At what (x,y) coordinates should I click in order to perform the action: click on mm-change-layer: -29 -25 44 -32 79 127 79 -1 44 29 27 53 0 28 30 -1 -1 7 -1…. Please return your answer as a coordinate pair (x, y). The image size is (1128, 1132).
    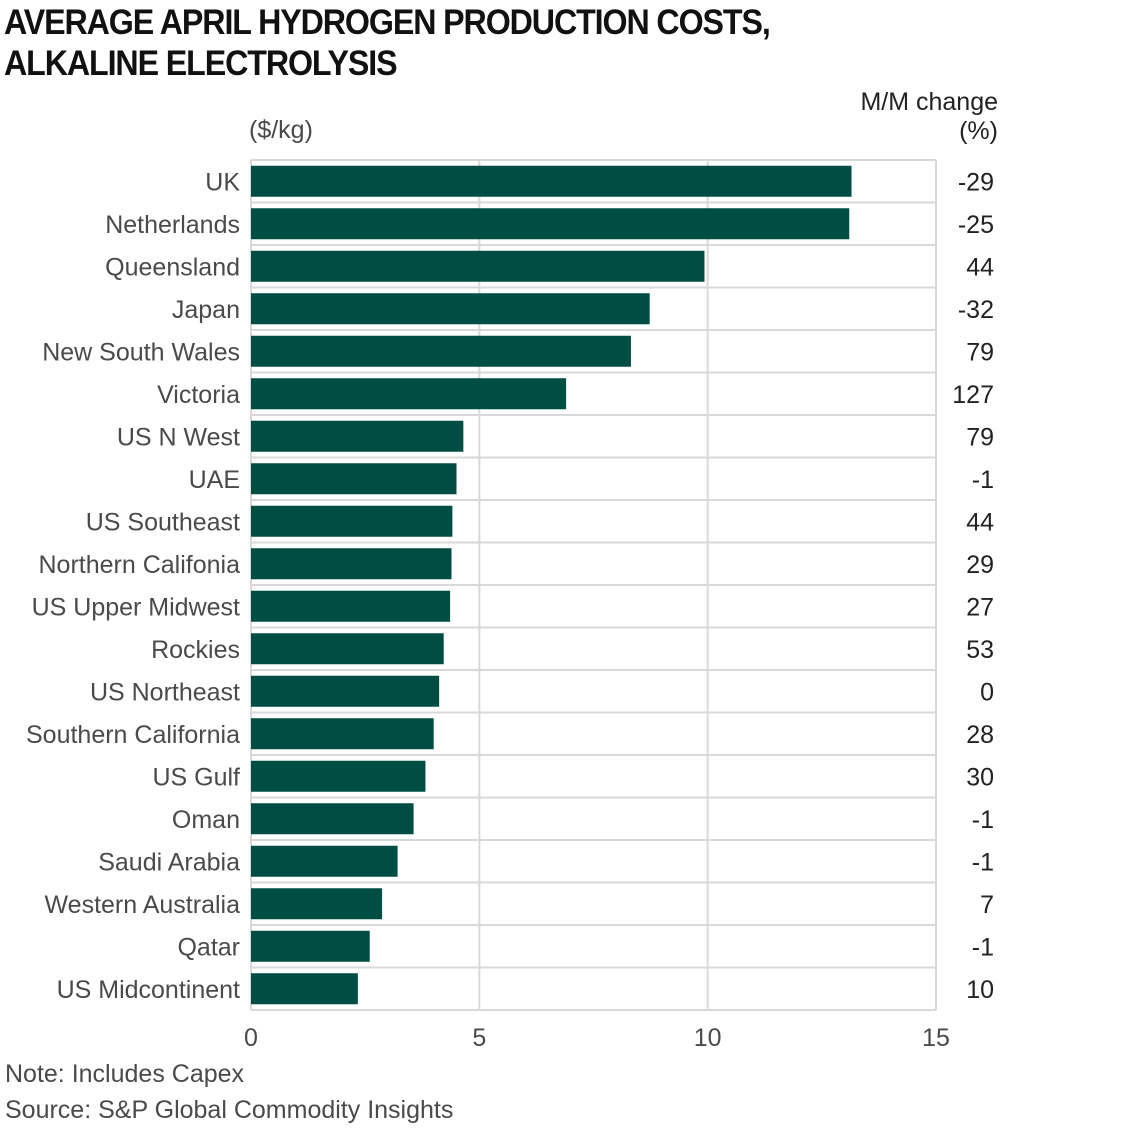
    Looking at the image, I should click on (973, 586).